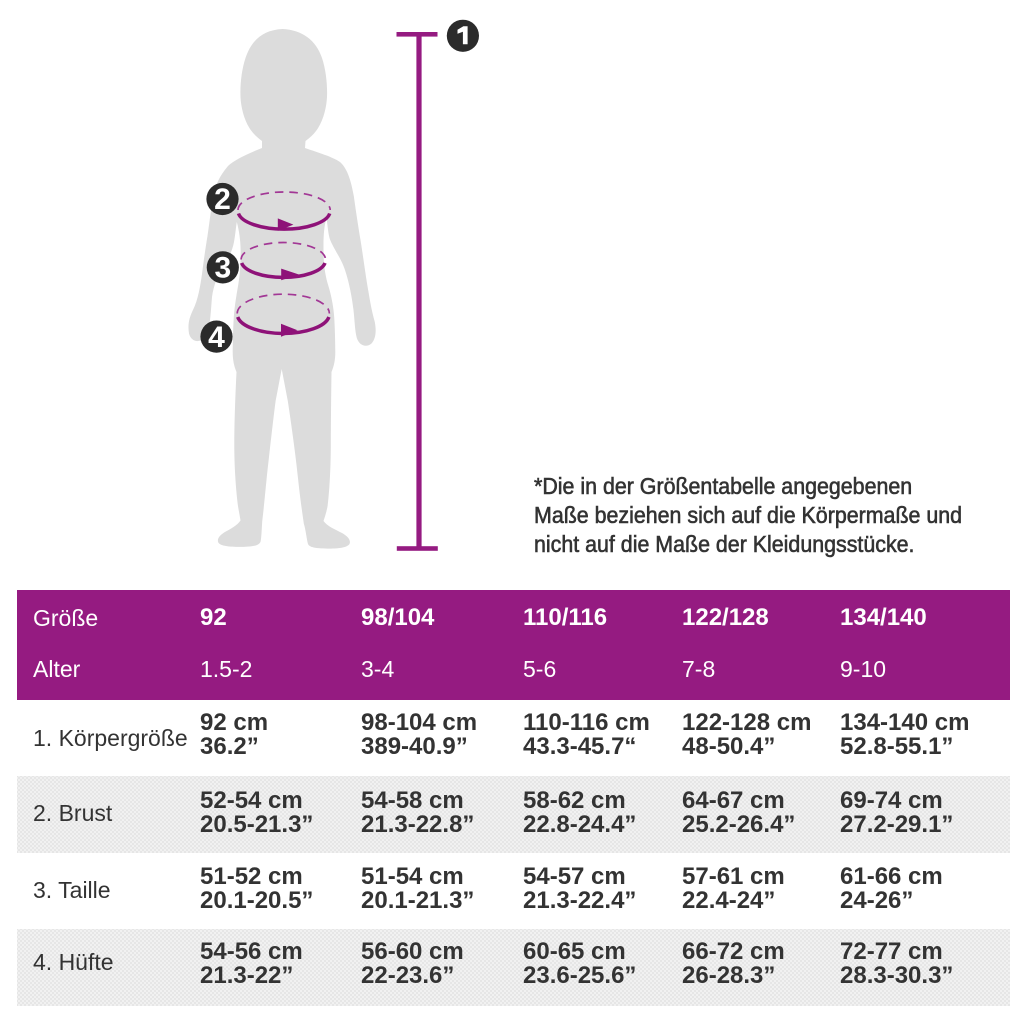 The width and height of the screenshot is (1024, 1024). I want to click on svg-text: 4, so click(216, 337).